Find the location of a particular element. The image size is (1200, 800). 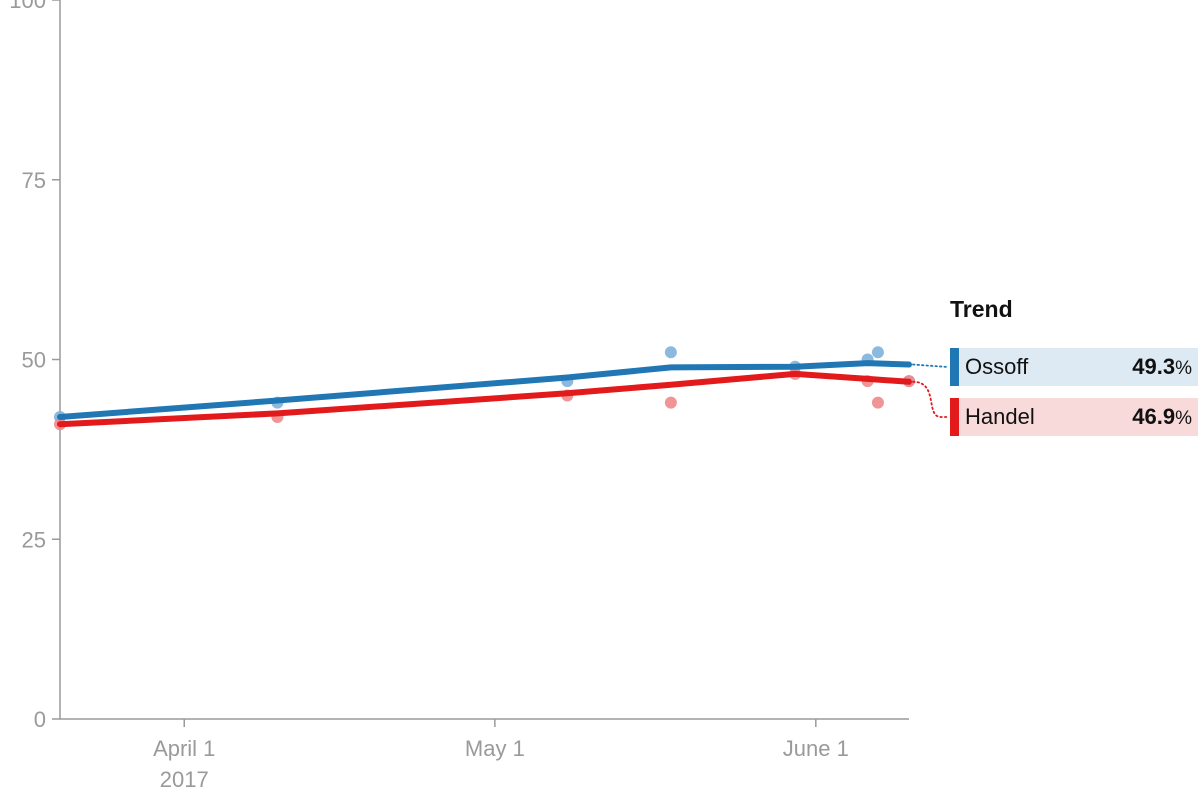

x-tick-label: June 1 is located at coordinates (816, 748).